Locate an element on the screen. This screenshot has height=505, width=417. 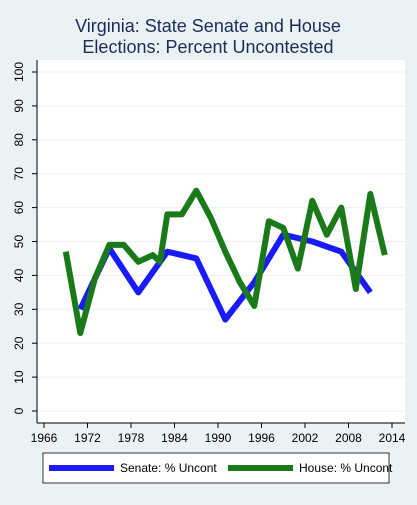
x-tick-label: 2002 is located at coordinates (305, 438).